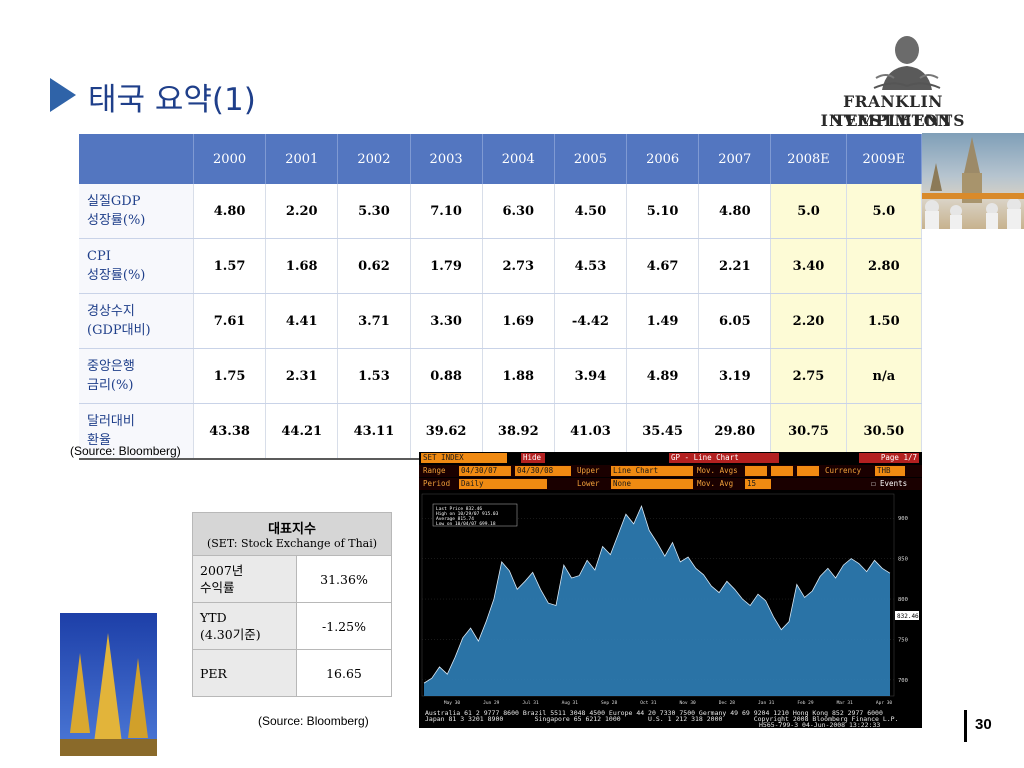  What do you see at coordinates (136, 321) in the screenshot?
I see `row-label: 경상수지 (GDP대비)` at bounding box center [136, 321].